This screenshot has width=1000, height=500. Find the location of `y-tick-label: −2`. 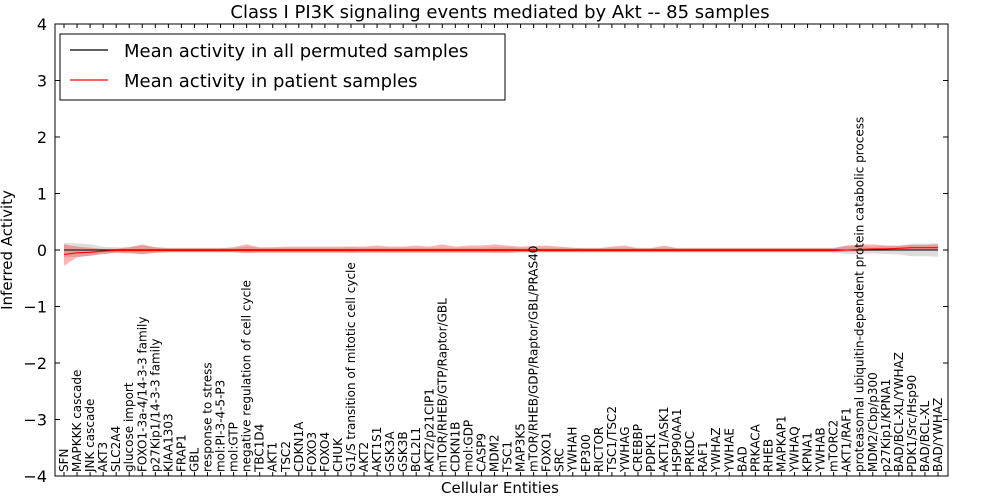

y-tick-label: −2 is located at coordinates (35, 363).